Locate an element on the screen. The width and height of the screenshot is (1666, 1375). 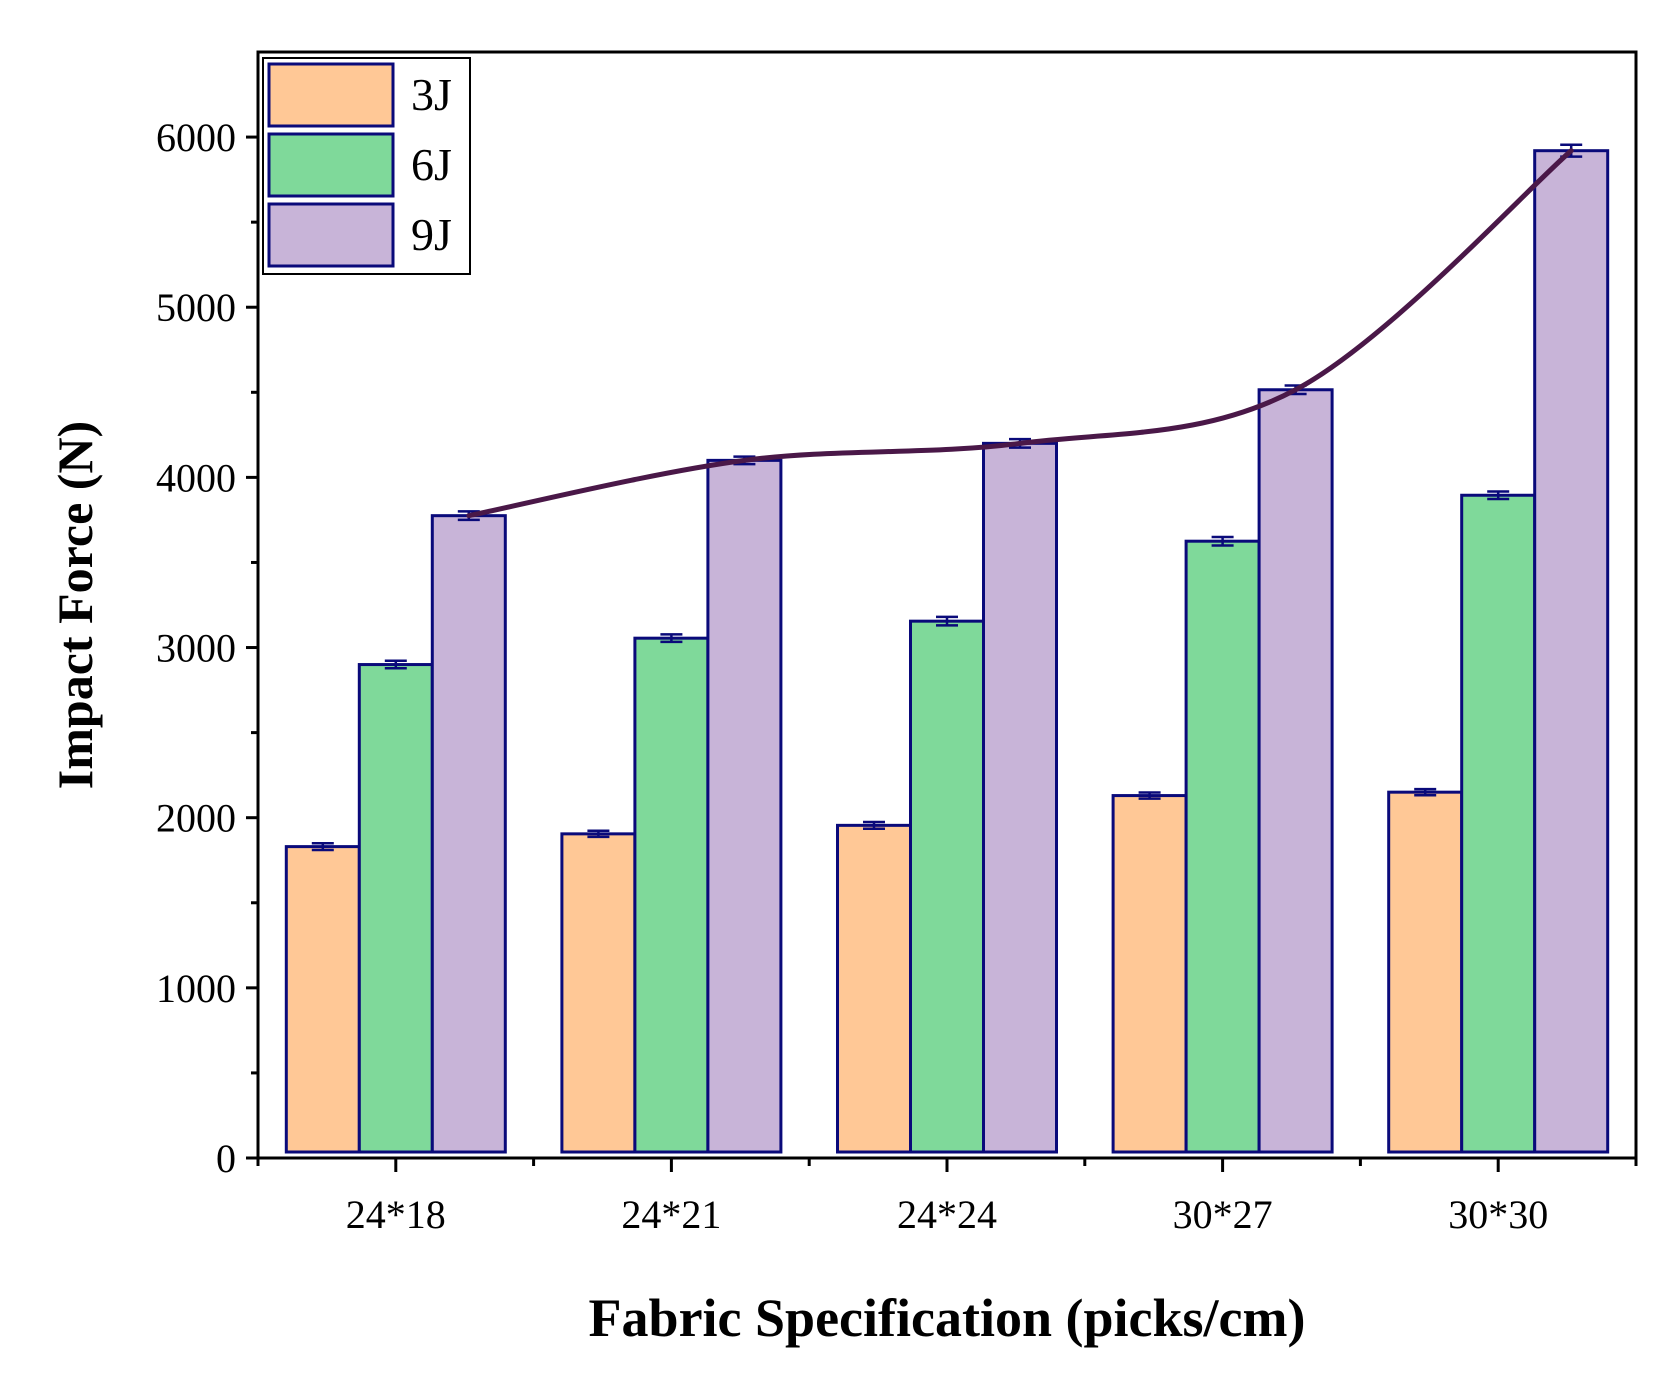
y-tick-label: 2000 is located at coordinates (196, 818).